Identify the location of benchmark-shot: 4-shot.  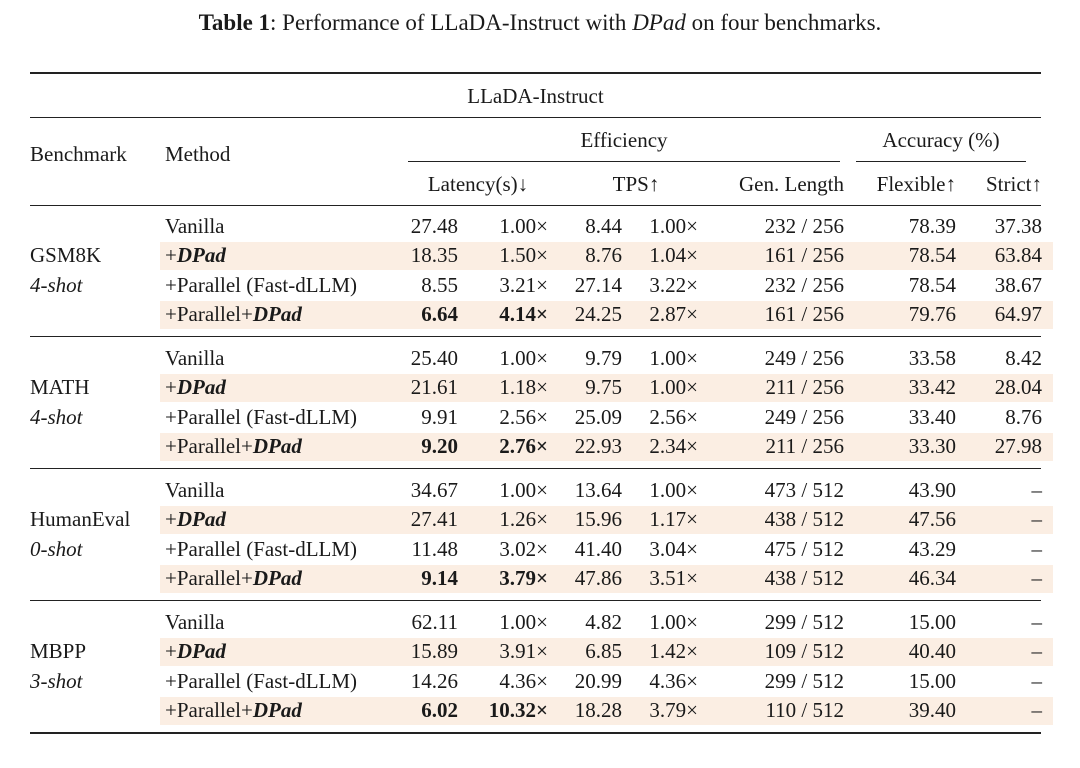
(56, 284).